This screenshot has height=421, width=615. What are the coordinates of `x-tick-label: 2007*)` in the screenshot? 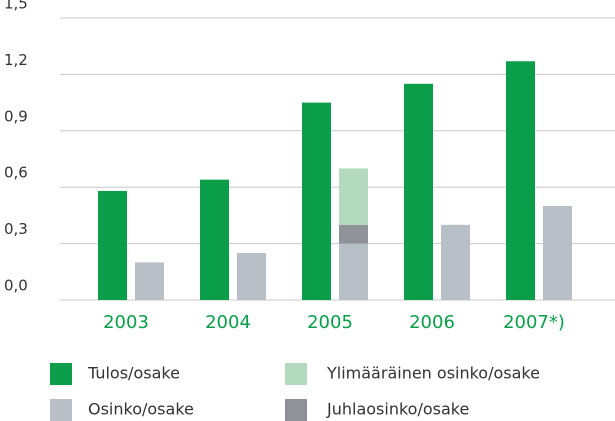 It's located at (534, 322).